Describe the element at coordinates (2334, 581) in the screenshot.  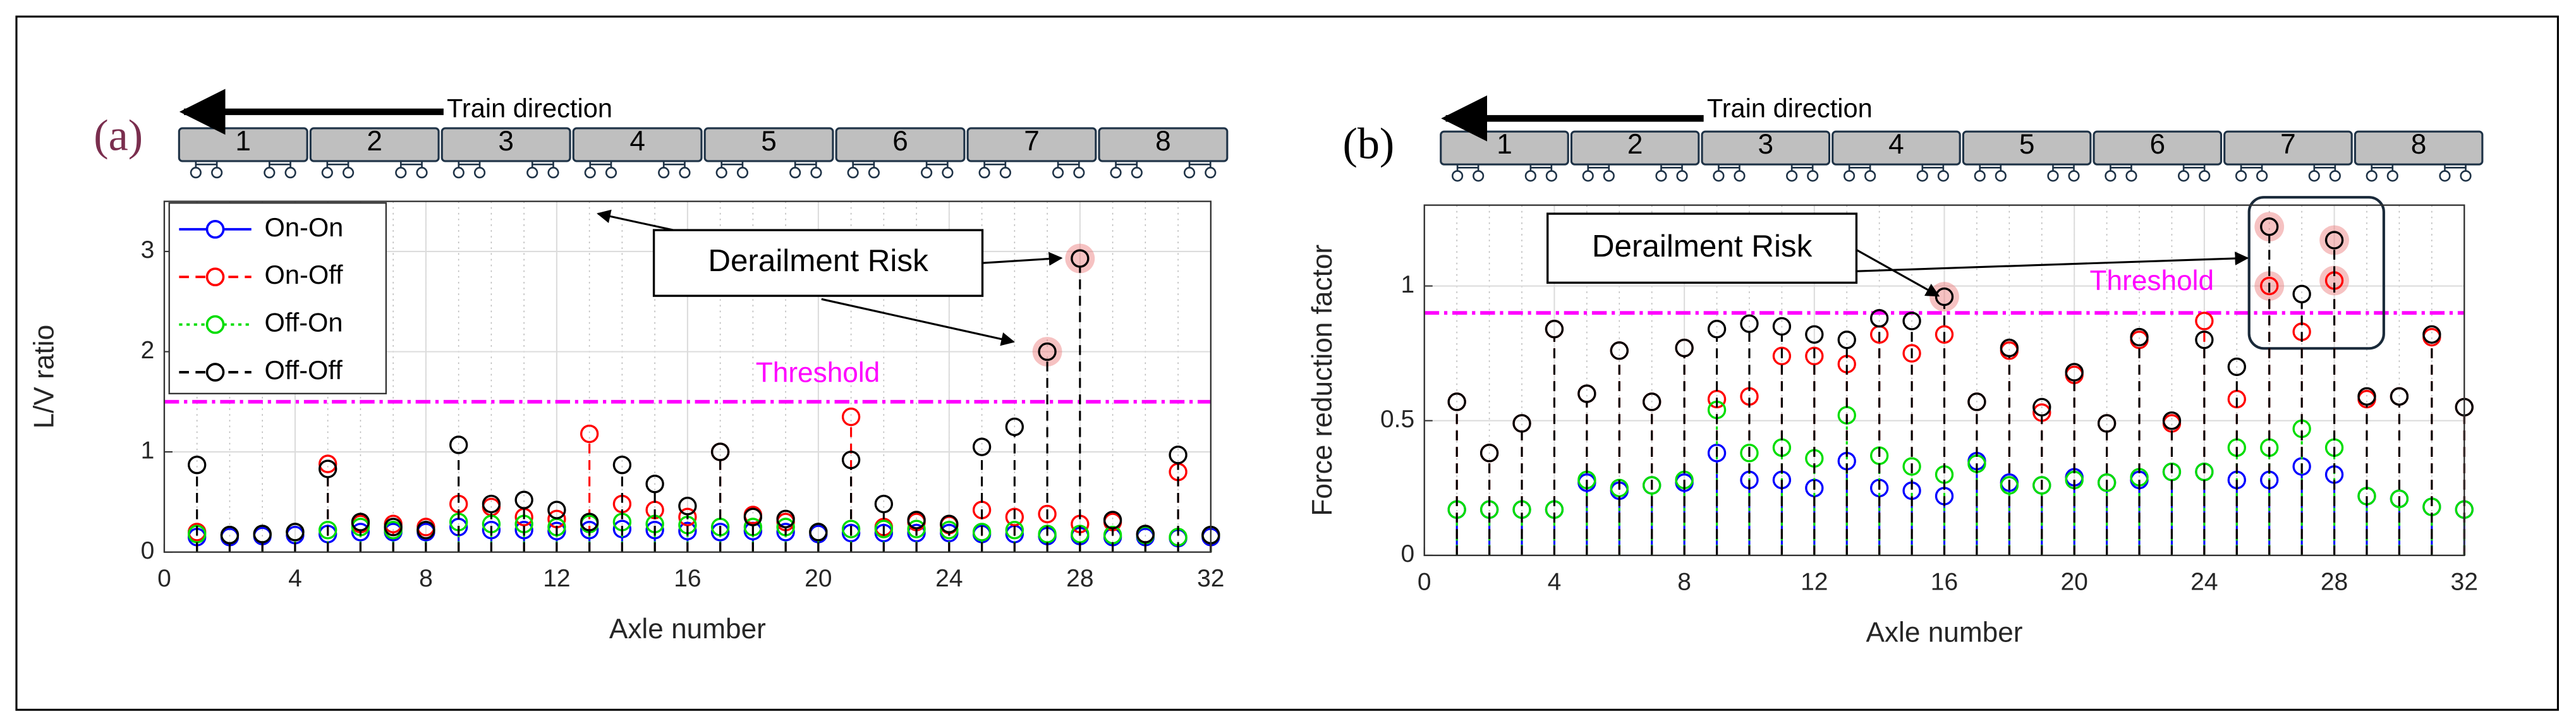
I see `x-tick-label: 28` at that location.